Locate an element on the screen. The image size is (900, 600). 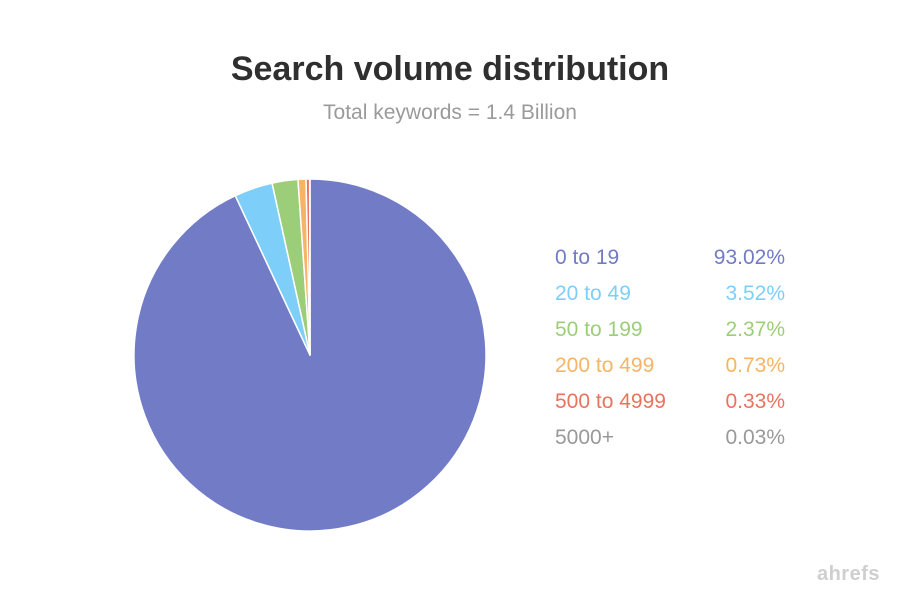
legend-value: 3.52% is located at coordinates (755, 293).